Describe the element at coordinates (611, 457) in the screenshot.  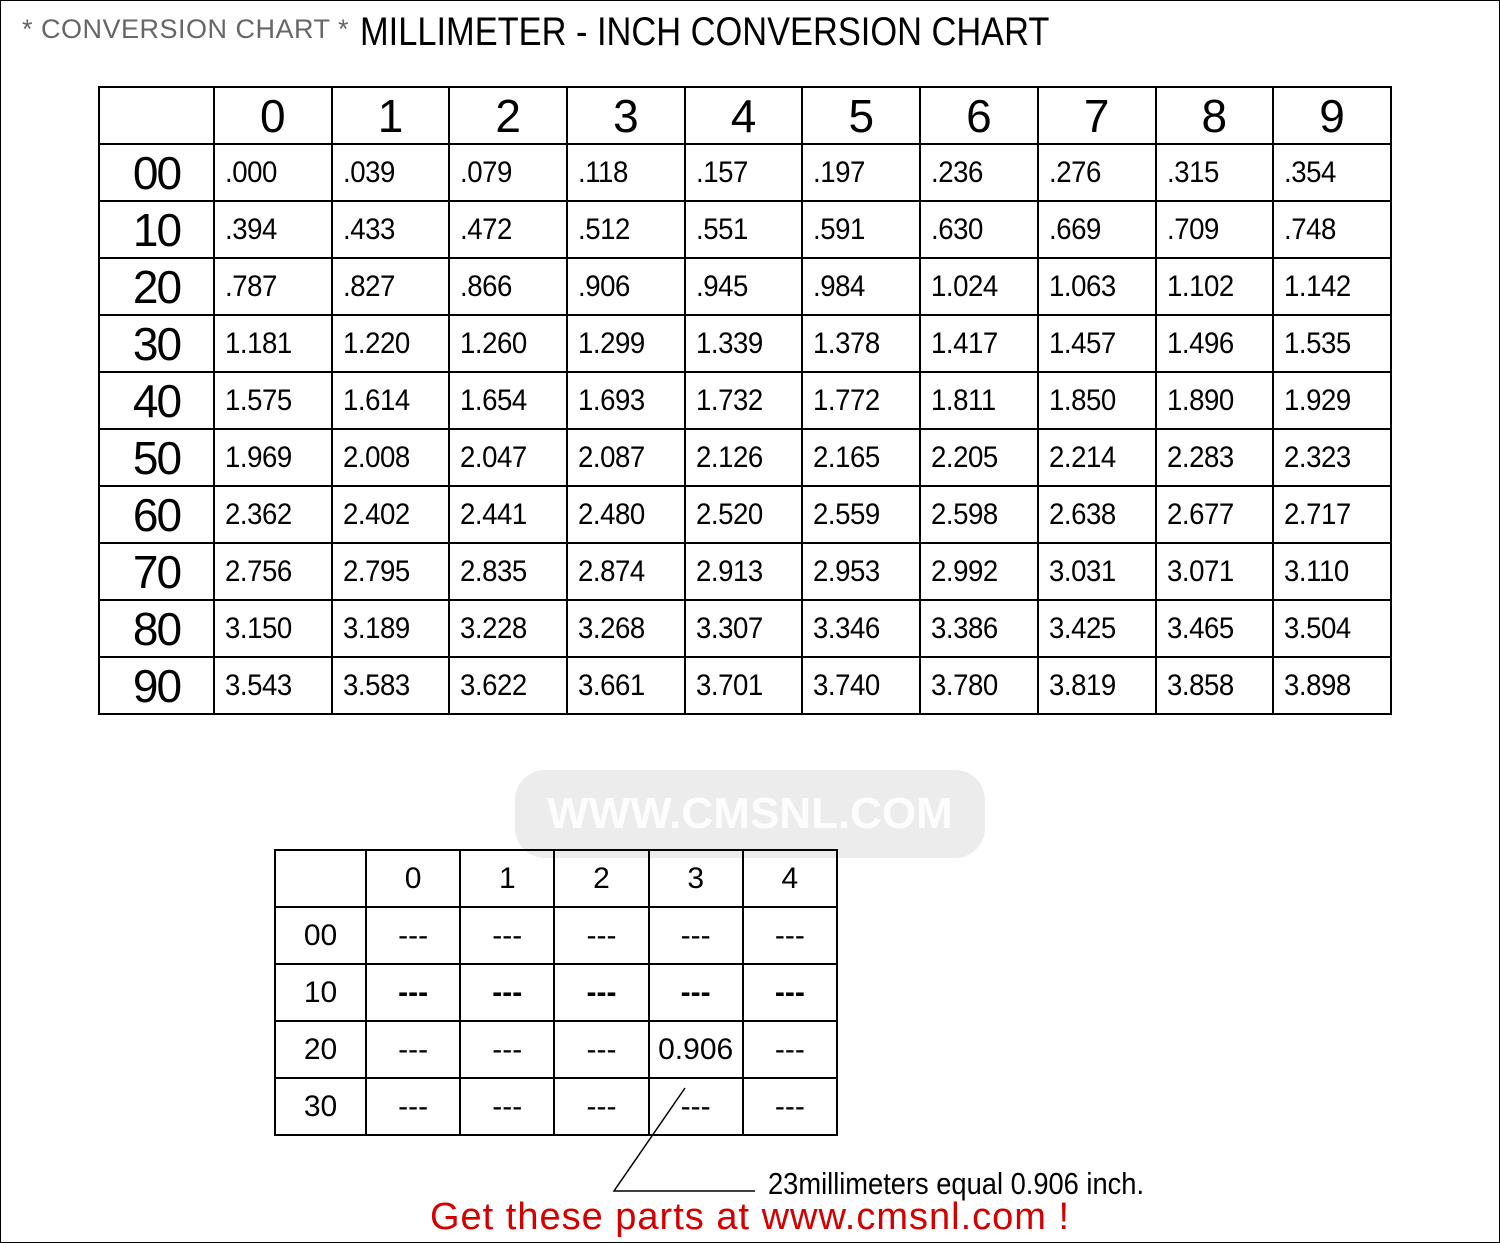
I see `value-text: 2.087` at that location.